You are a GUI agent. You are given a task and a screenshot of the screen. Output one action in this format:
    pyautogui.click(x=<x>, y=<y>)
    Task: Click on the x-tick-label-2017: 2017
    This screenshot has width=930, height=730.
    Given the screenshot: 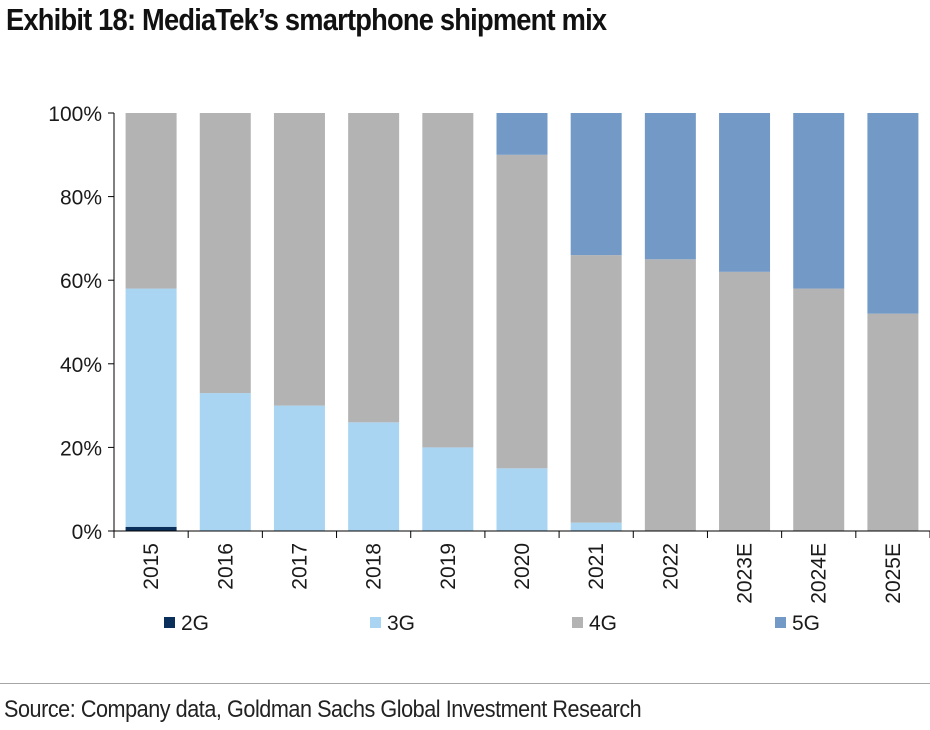 What is the action you would take?
    pyautogui.click(x=299, y=566)
    